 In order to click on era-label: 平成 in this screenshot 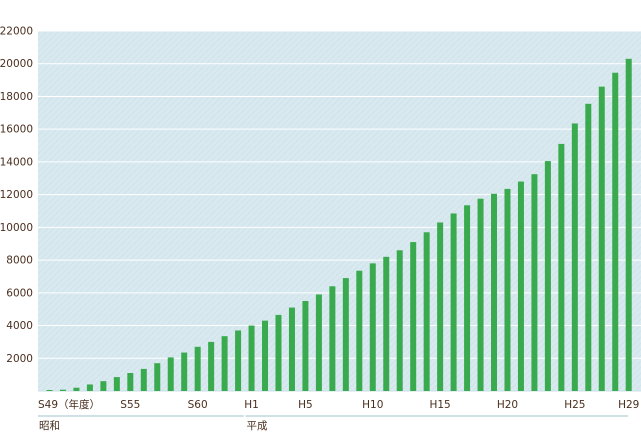, I will do `click(257, 426)`.